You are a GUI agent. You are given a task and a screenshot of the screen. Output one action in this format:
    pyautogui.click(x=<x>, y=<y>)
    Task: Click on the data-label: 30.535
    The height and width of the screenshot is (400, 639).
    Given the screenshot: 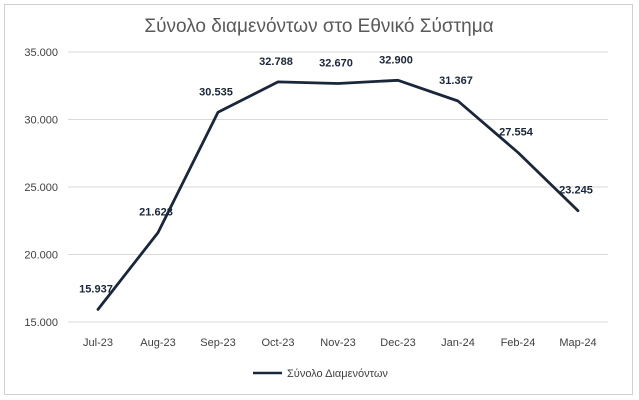 What is the action you would take?
    pyautogui.click(x=216, y=92)
    